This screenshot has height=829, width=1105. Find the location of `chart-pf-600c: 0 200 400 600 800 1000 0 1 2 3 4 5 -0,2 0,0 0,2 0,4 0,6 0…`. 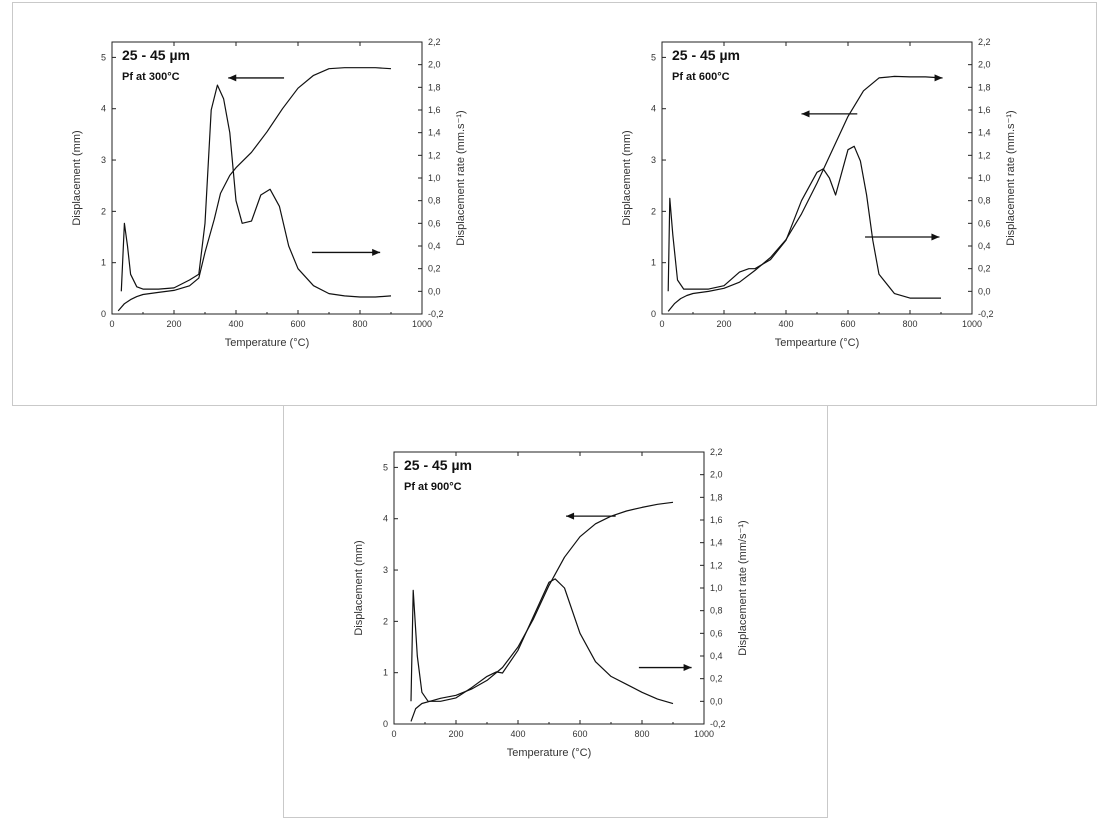

chart-pf-600c: 0 200 400 600 800 1000 0 1 2 3 4 5 -0,2 0,0 0,2 0,4 0,6 0… is located at coordinates (819, 193).